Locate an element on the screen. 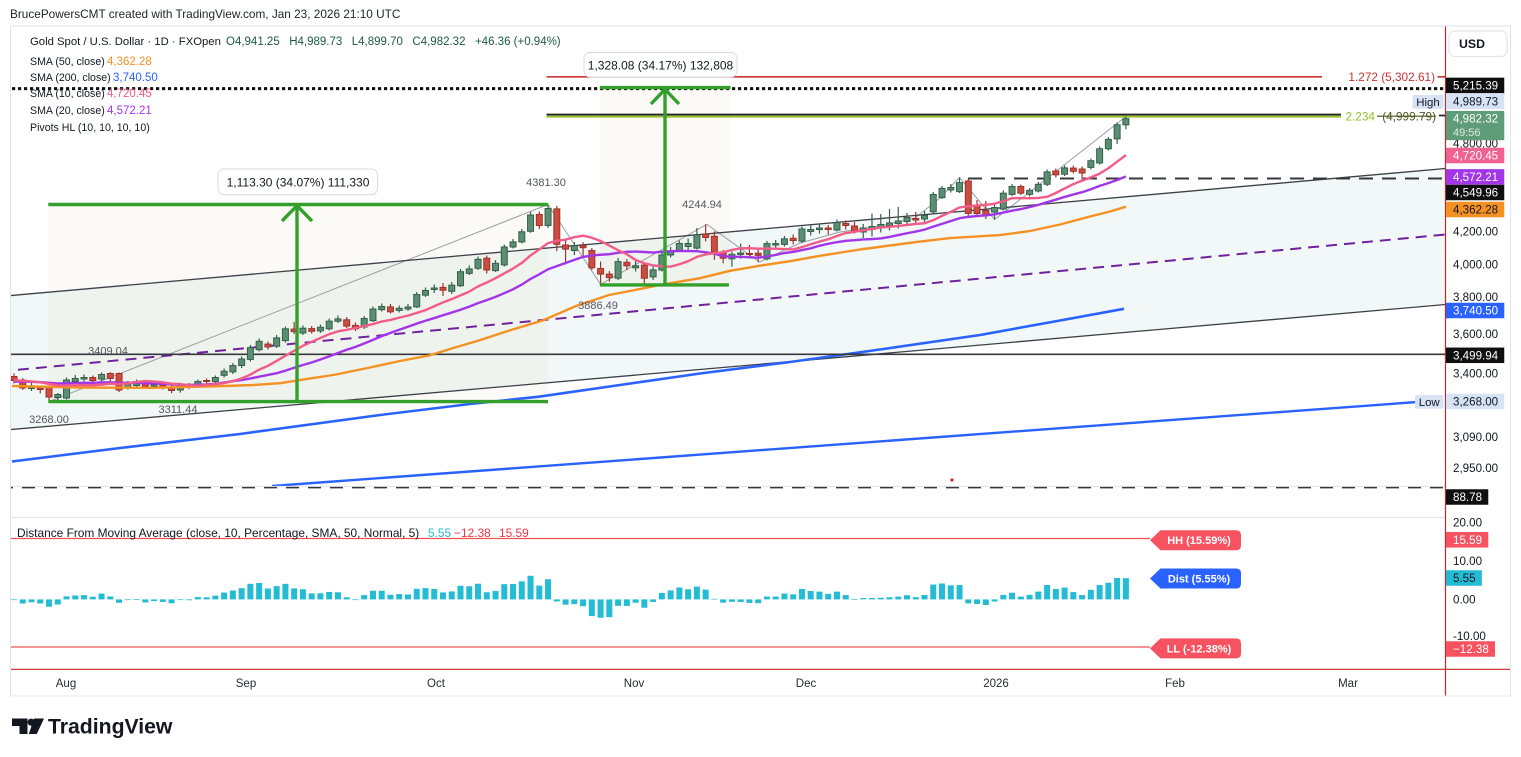  svg-text: 1,328.08 (34.17%) 132,808 is located at coordinates (661, 66).